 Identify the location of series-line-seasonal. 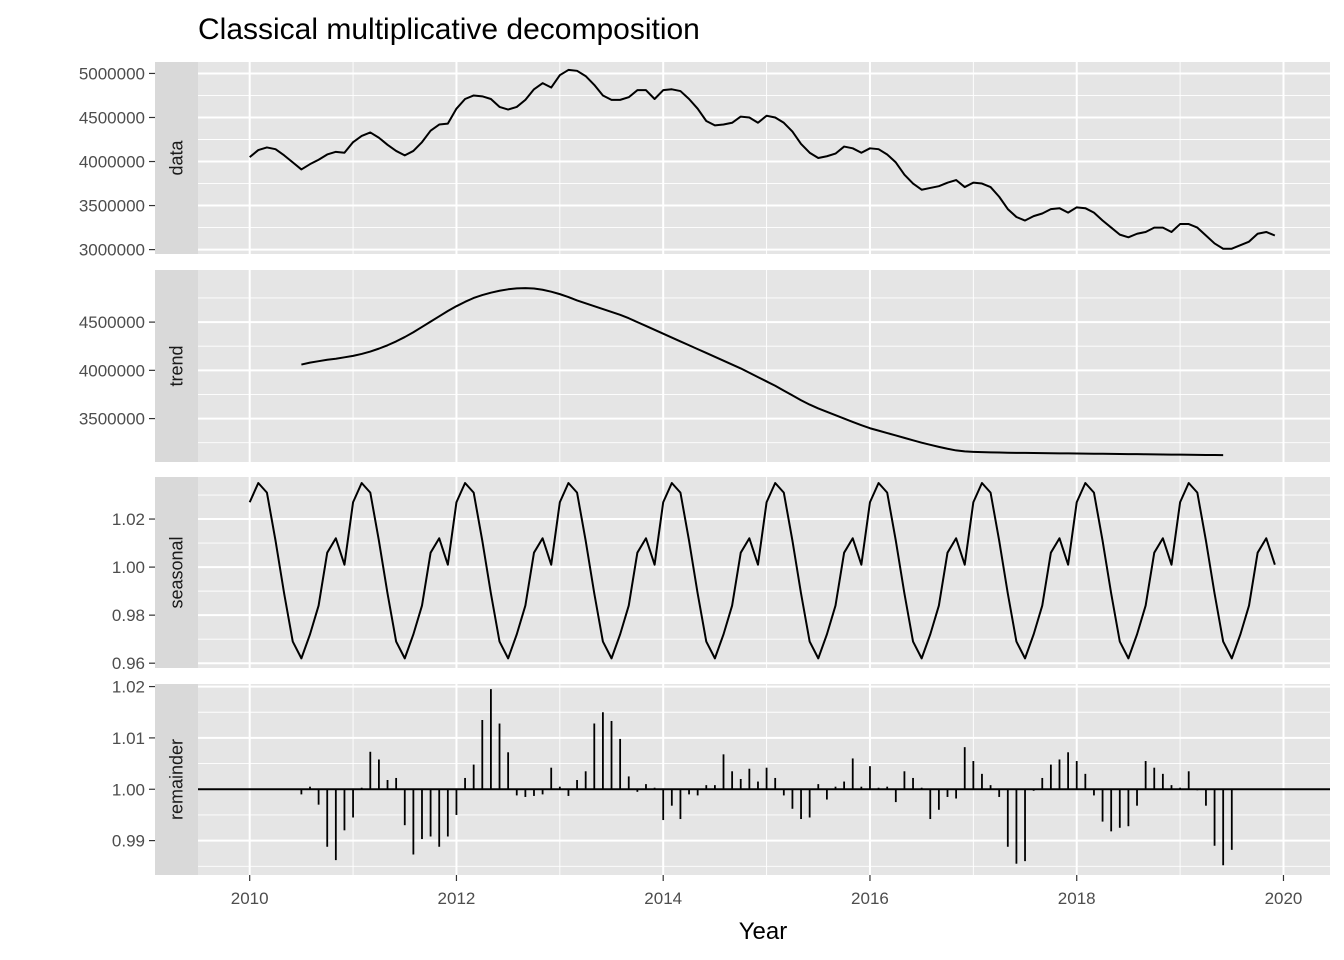
(762, 571).